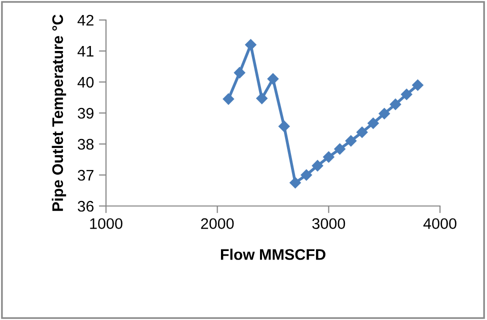 The height and width of the screenshot is (320, 487). I want to click on y-tick-label: 40, so click(86, 82).